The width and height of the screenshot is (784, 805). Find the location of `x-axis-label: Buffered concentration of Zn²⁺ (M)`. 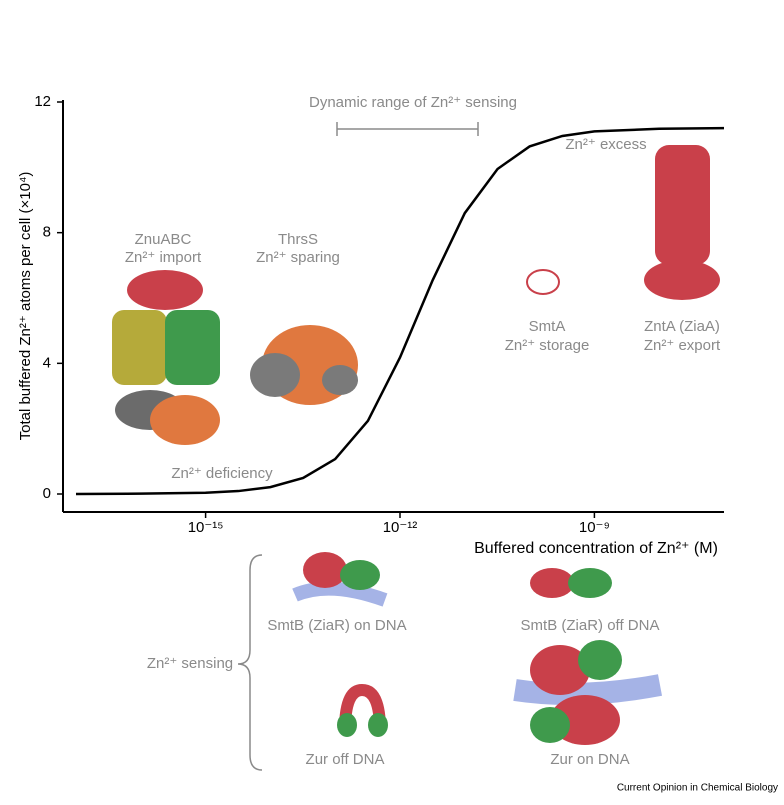

x-axis-label: Buffered concentration of Zn²⁺ (M) is located at coordinates (596, 548).